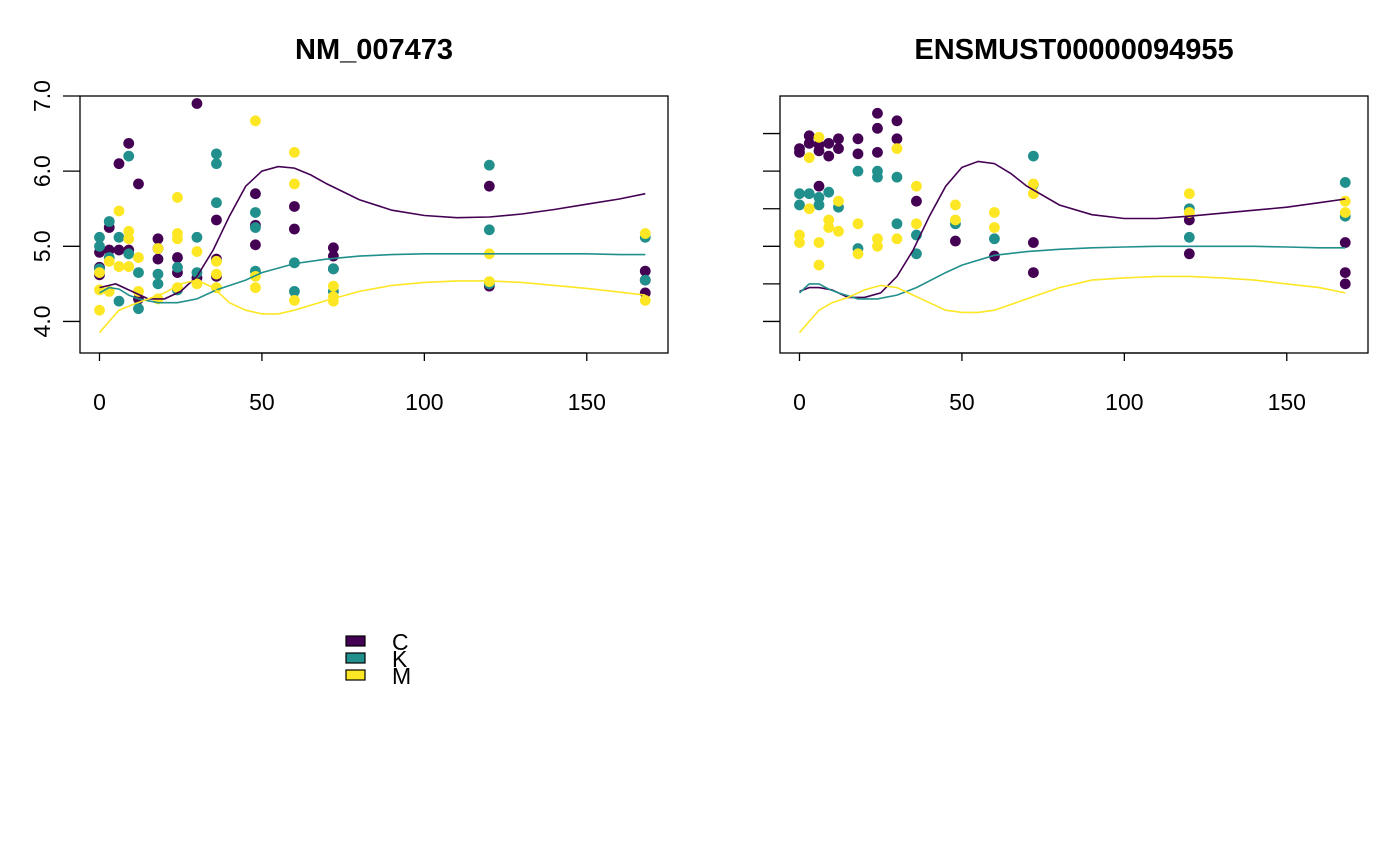 The image size is (1400, 866). Describe the element at coordinates (355, 675) in the screenshot. I see `legend-swatch-m` at that location.